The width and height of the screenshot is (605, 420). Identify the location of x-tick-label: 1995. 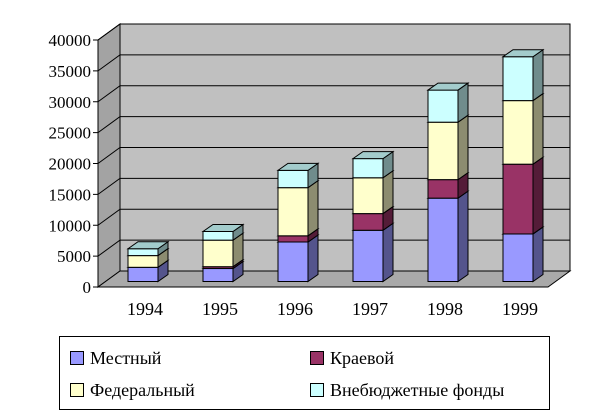
(220, 309).